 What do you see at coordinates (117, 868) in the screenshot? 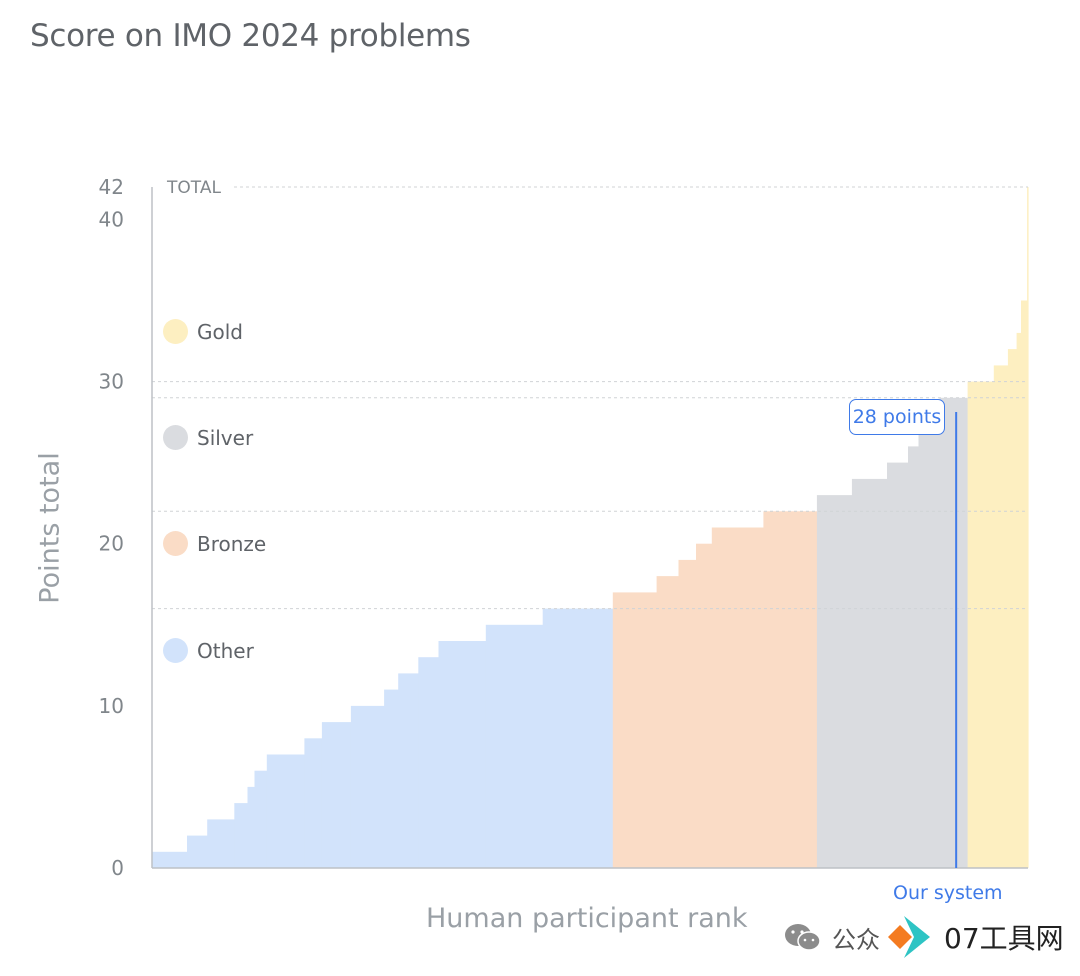
I see `y-tick-label: 0` at bounding box center [117, 868].